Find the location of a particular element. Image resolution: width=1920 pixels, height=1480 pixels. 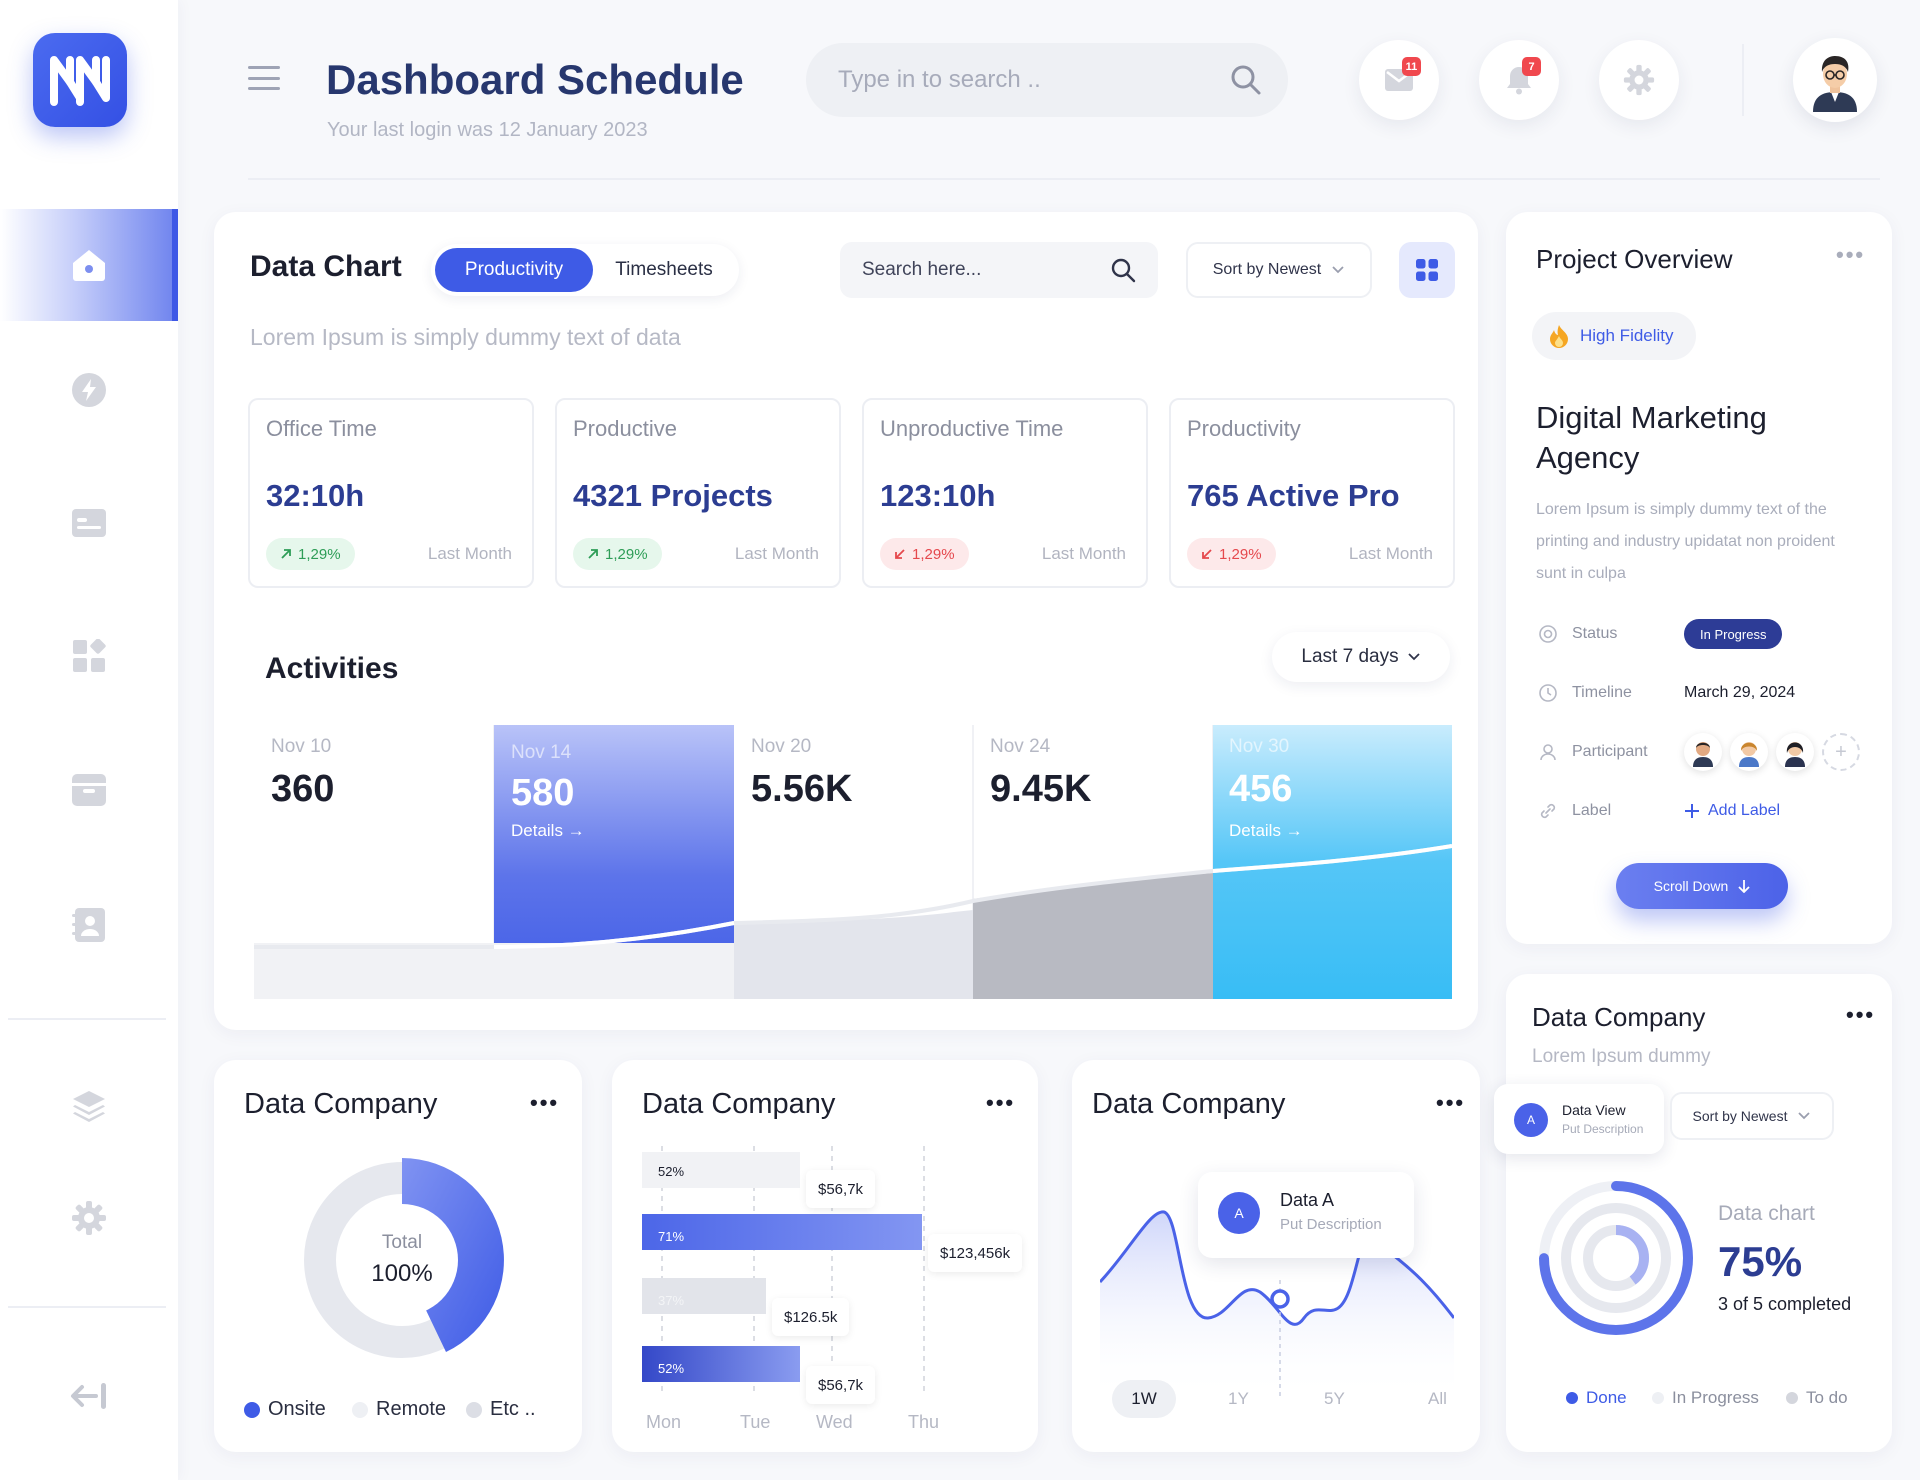

legend-to-do: To do is located at coordinates (1817, 1398).